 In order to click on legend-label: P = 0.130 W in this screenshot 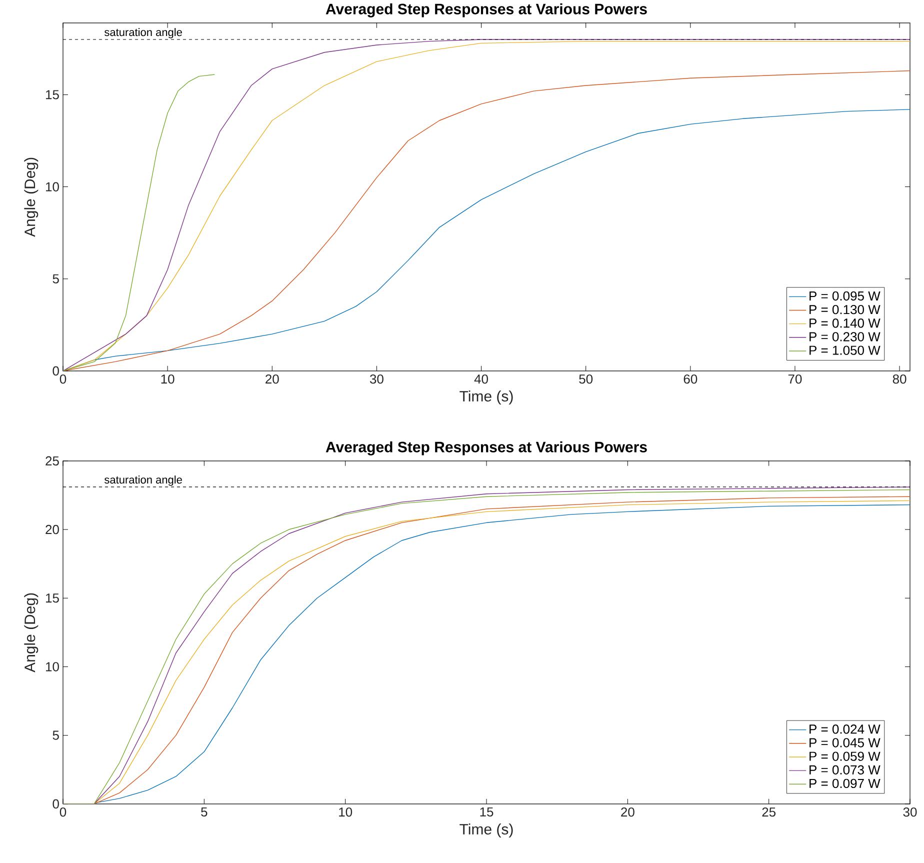, I will do `click(845, 309)`.